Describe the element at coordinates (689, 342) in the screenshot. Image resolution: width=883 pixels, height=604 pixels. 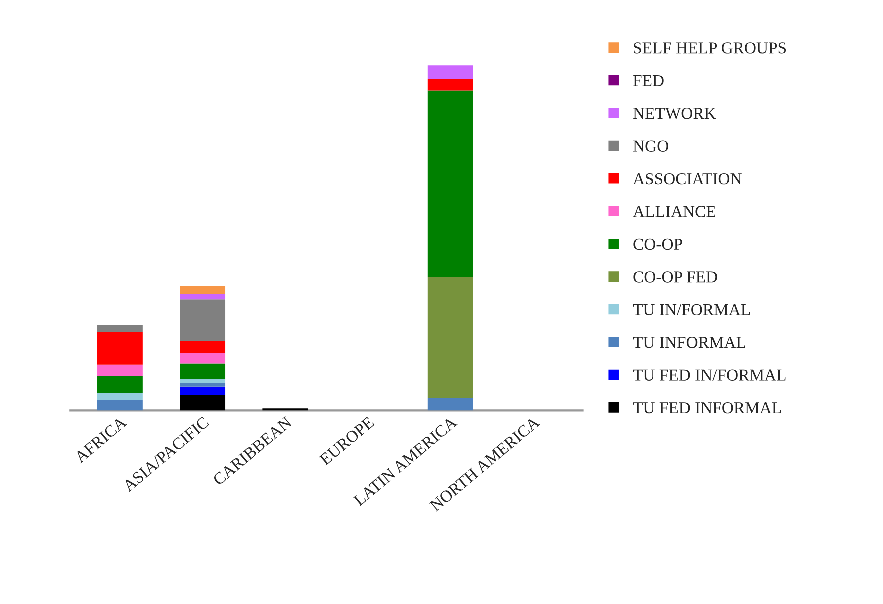
I see `legend-label: TU INFORMAL` at that location.